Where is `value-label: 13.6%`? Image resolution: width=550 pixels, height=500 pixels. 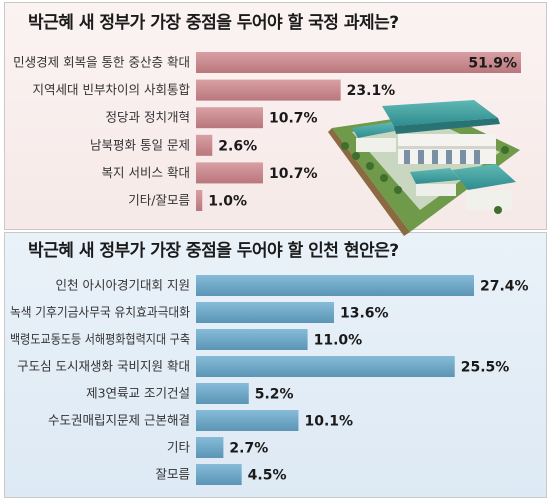
value-label: 13.6% is located at coordinates (364, 314).